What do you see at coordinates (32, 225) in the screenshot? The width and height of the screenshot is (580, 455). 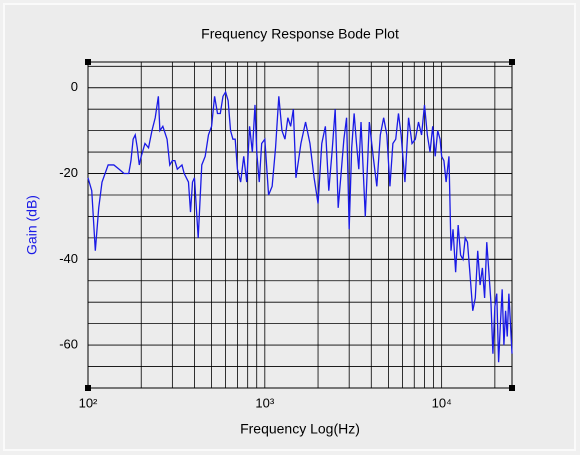 I see `y-axis-label: Gain (dB)` at bounding box center [32, 225].